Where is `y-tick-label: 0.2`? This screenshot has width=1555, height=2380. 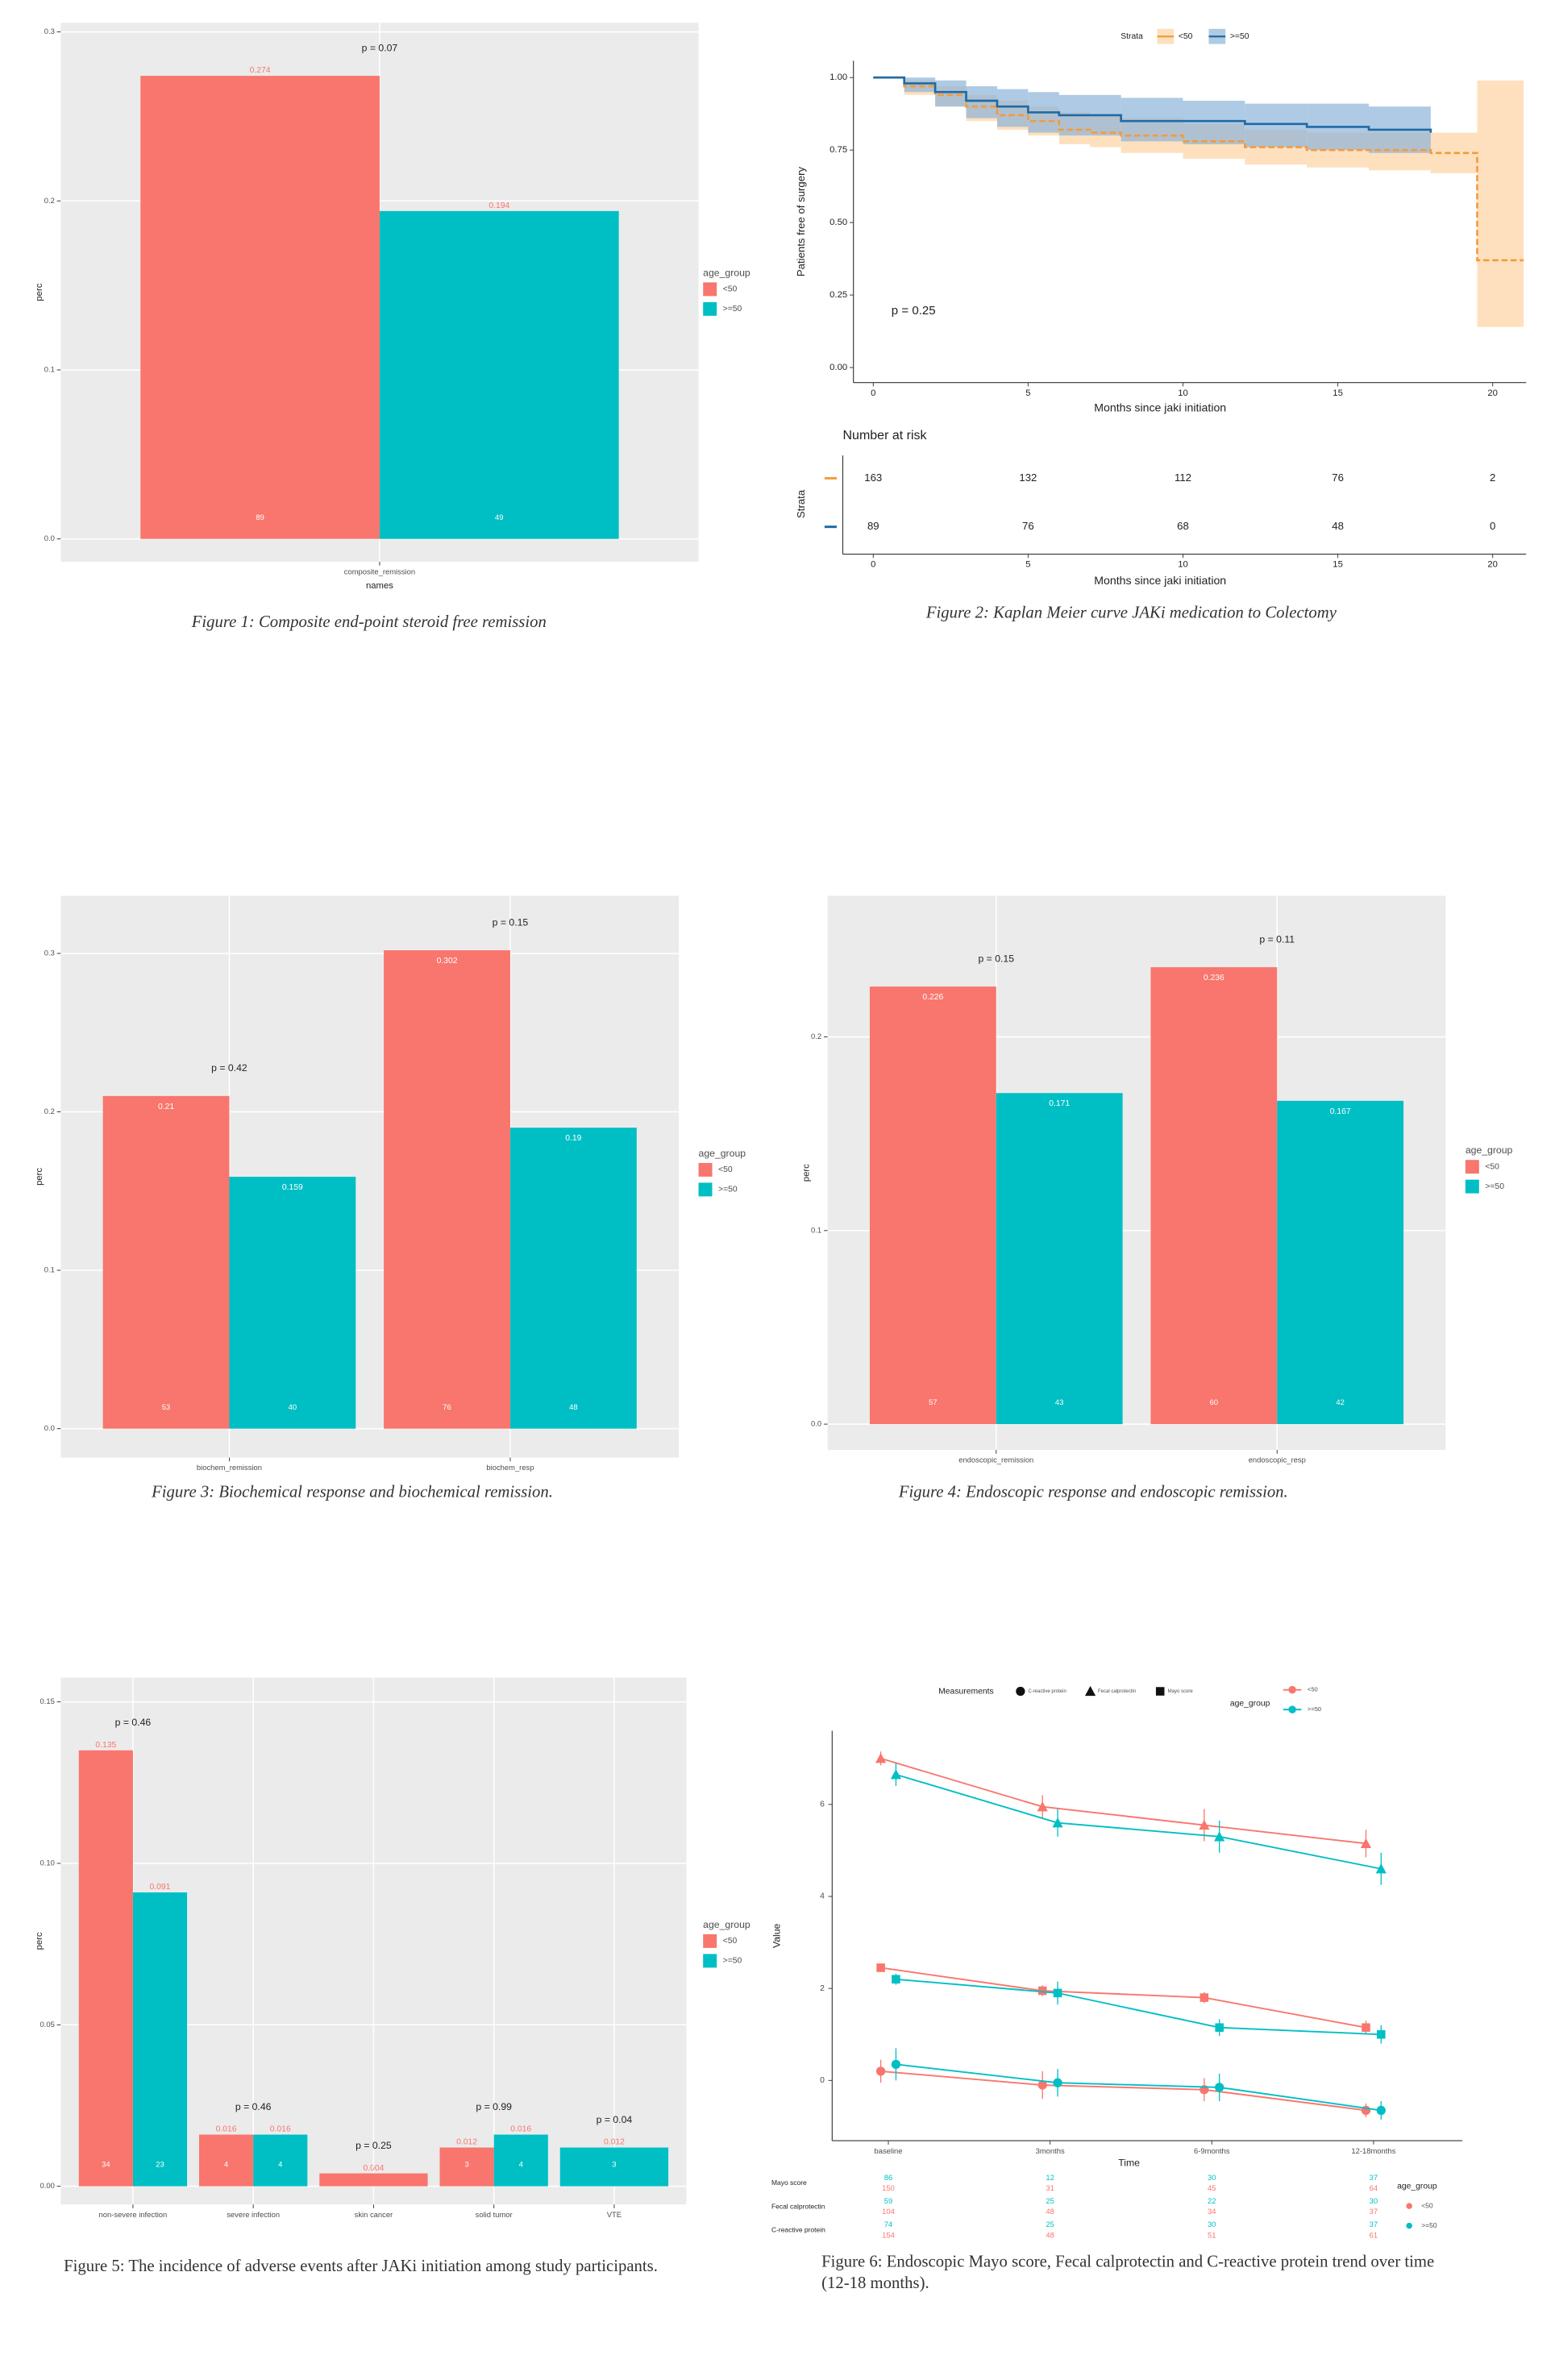
y-tick-label: 0.2 is located at coordinates (816, 1036).